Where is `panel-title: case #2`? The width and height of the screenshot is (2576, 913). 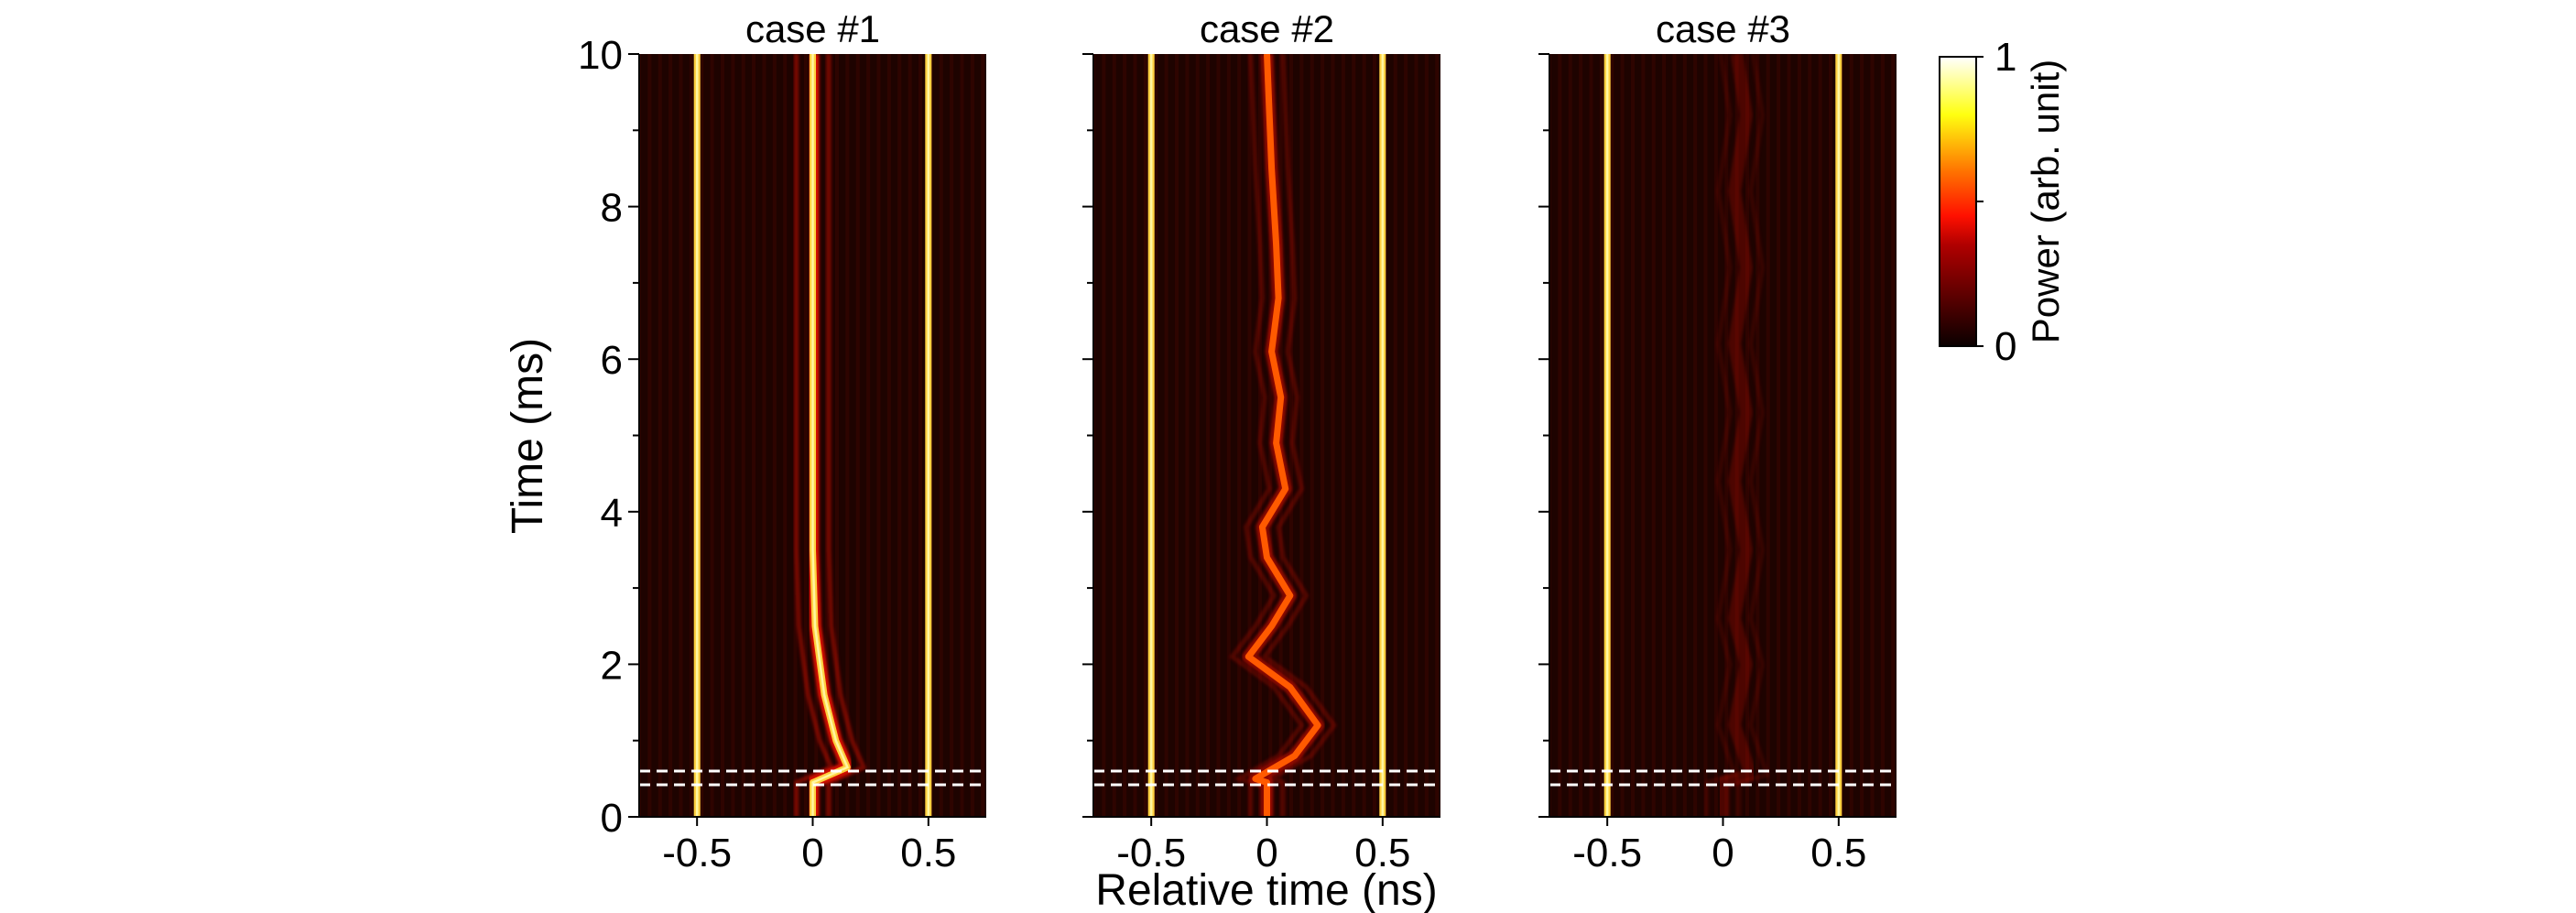 panel-title: case #2 is located at coordinates (1267, 28).